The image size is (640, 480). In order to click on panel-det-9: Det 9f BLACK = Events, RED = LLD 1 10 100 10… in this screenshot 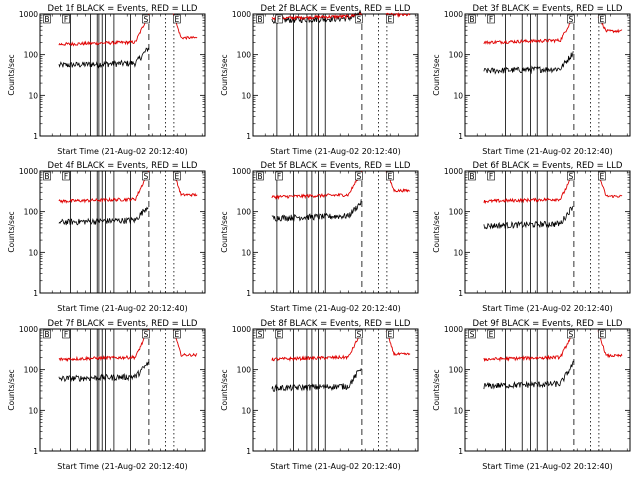, I will do `click(531, 395)`.